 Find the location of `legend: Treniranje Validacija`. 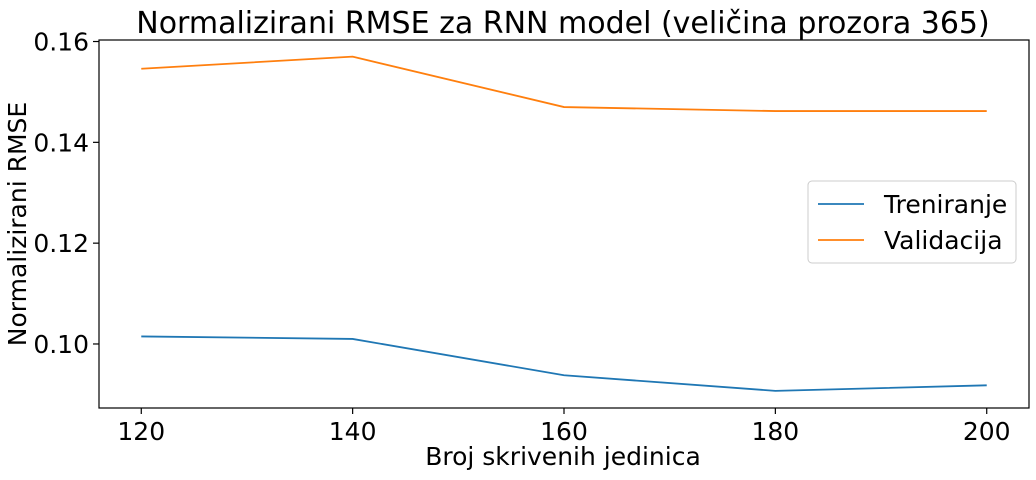

legend: Treniranje Validacija is located at coordinates (912, 222).